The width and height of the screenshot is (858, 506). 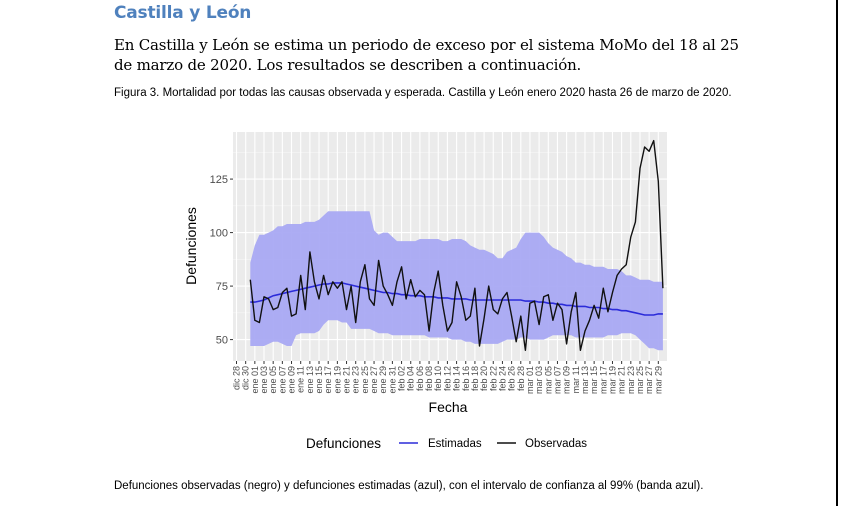 What do you see at coordinates (594, 380) in the screenshot?
I see `x-tick-label: mar 15` at bounding box center [594, 380].